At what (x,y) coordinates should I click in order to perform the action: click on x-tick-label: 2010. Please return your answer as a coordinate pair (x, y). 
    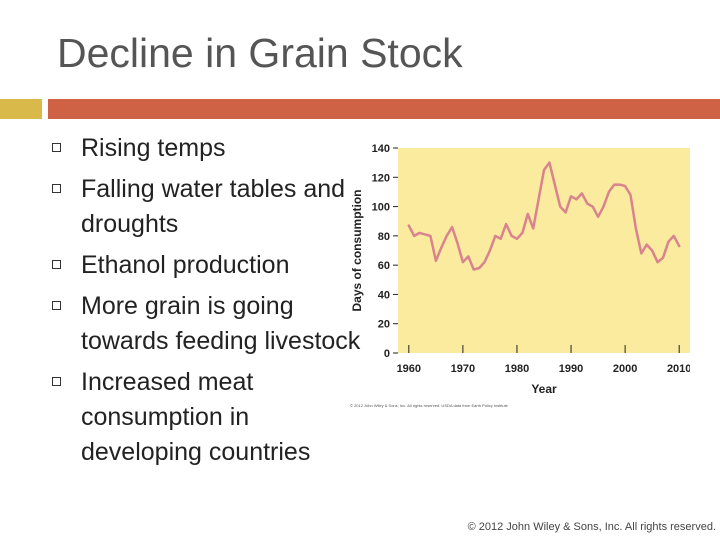
    Looking at the image, I should click on (678, 369).